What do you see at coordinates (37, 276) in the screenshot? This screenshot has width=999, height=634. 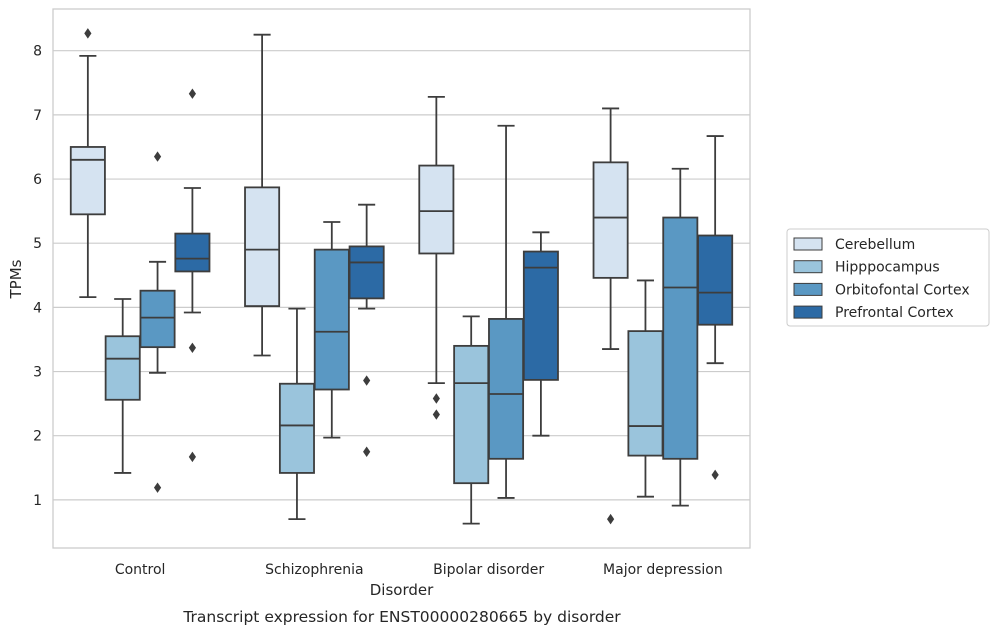 I see `y-ticks: 1 2 3 4 5 6 7 8` at bounding box center [37, 276].